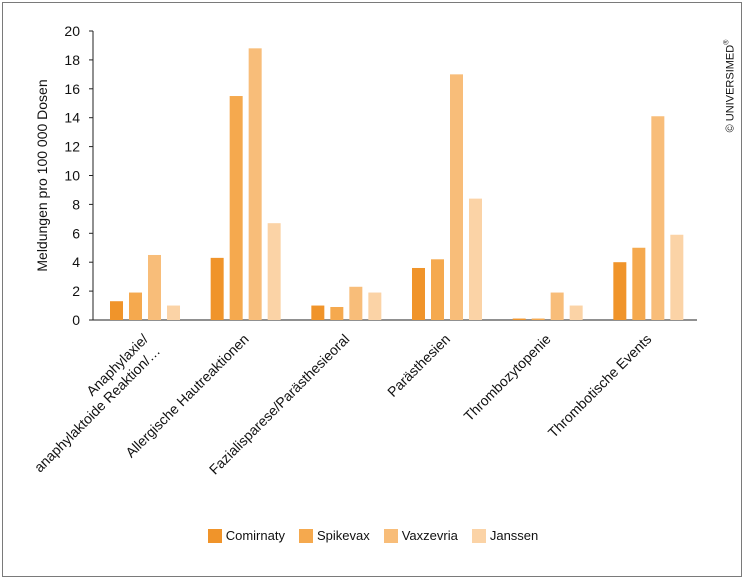  Describe the element at coordinates (76, 204) in the screenshot. I see `y-tick-label: 8` at that location.